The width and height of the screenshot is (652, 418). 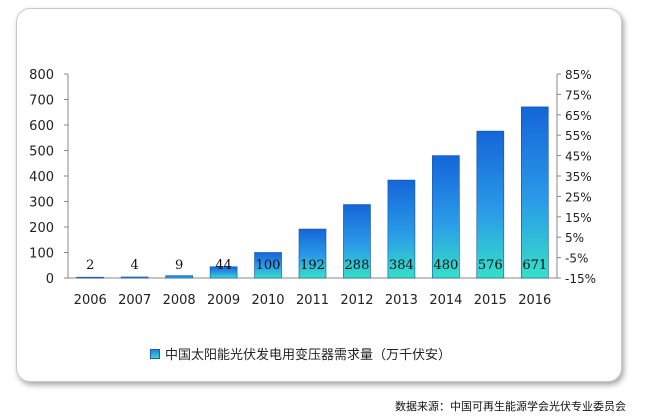 I want to click on x-tick-label: 2008, so click(x=179, y=300).